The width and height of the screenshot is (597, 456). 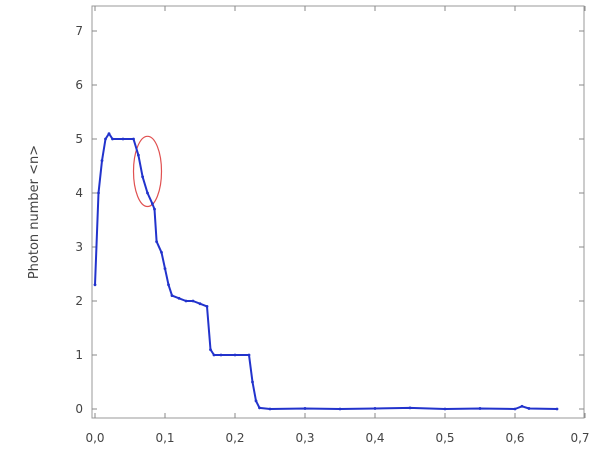 I want to click on y-tick-label: 0, so click(x=79, y=409).